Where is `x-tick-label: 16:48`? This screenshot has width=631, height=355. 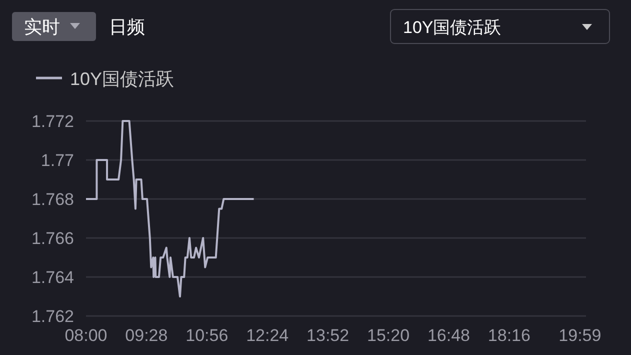 x-tick-label: 16:48 is located at coordinates (448, 335).